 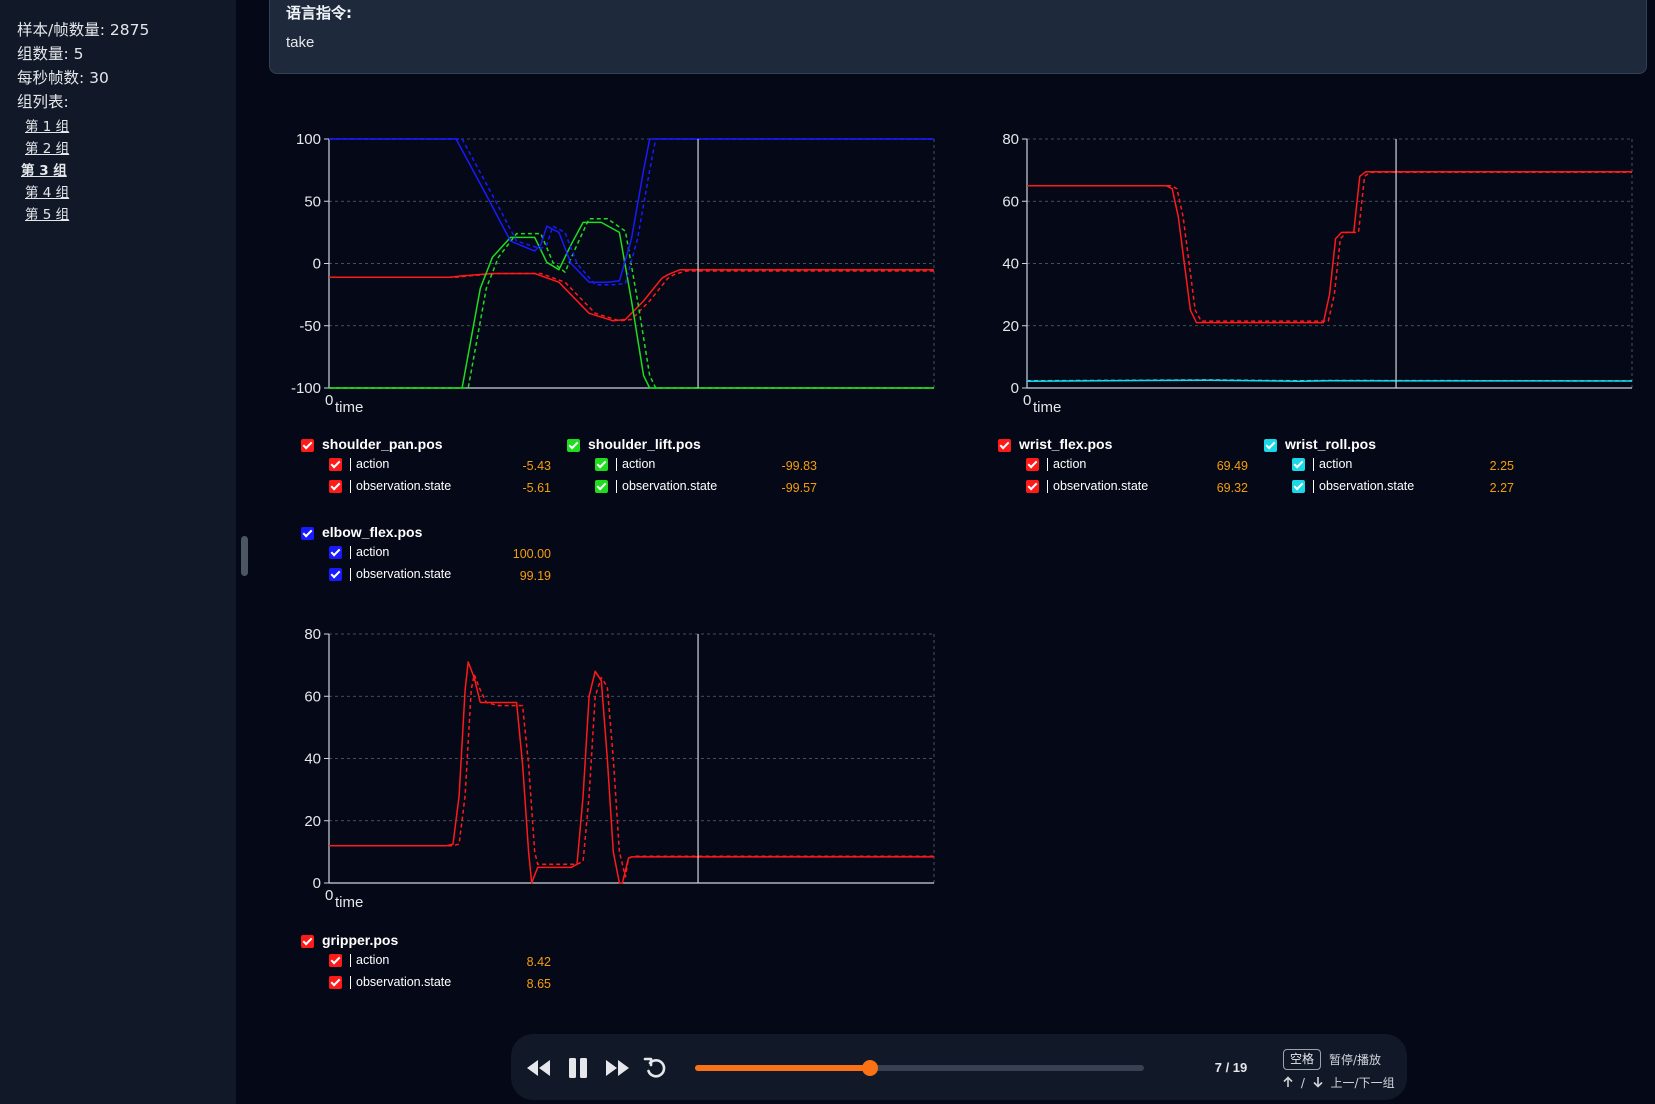 What do you see at coordinates (47, 127) in the screenshot?
I see `group-link-1: 第 1 组` at bounding box center [47, 127].